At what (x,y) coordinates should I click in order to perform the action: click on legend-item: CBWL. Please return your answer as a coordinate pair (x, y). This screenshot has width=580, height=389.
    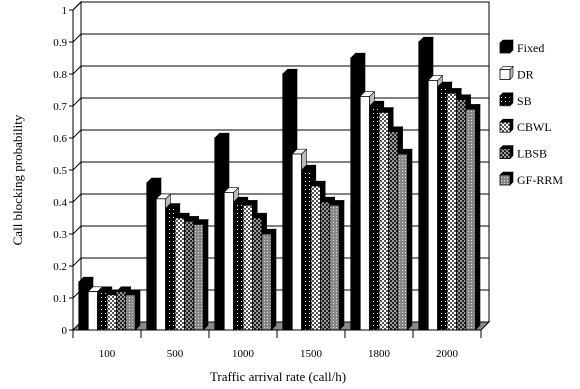
    Looking at the image, I should click on (525, 126).